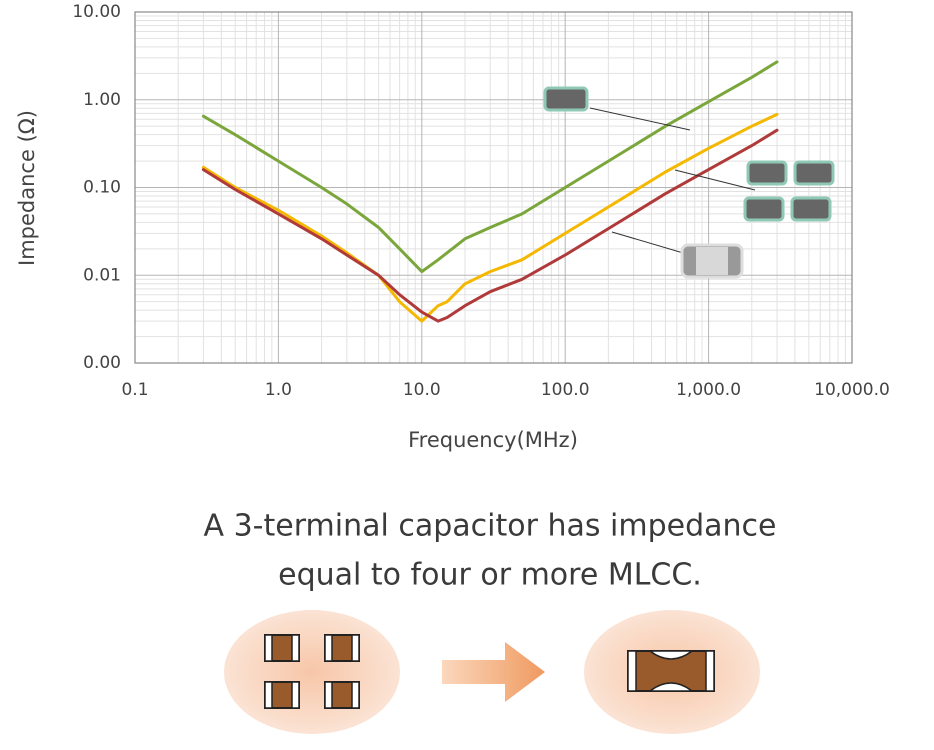 The image size is (934, 750). I want to click on x-tick-label: 10,000.0, so click(852, 390).